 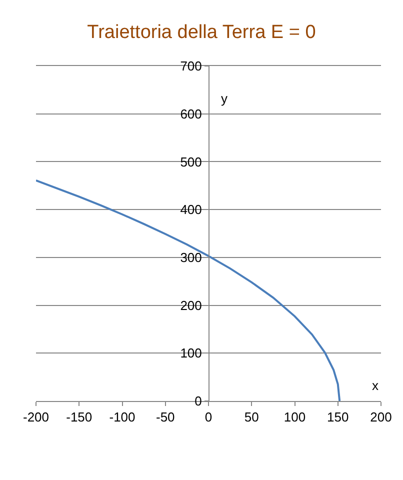 What do you see at coordinates (165, 417) in the screenshot?
I see `x-tick-label: -50` at bounding box center [165, 417].